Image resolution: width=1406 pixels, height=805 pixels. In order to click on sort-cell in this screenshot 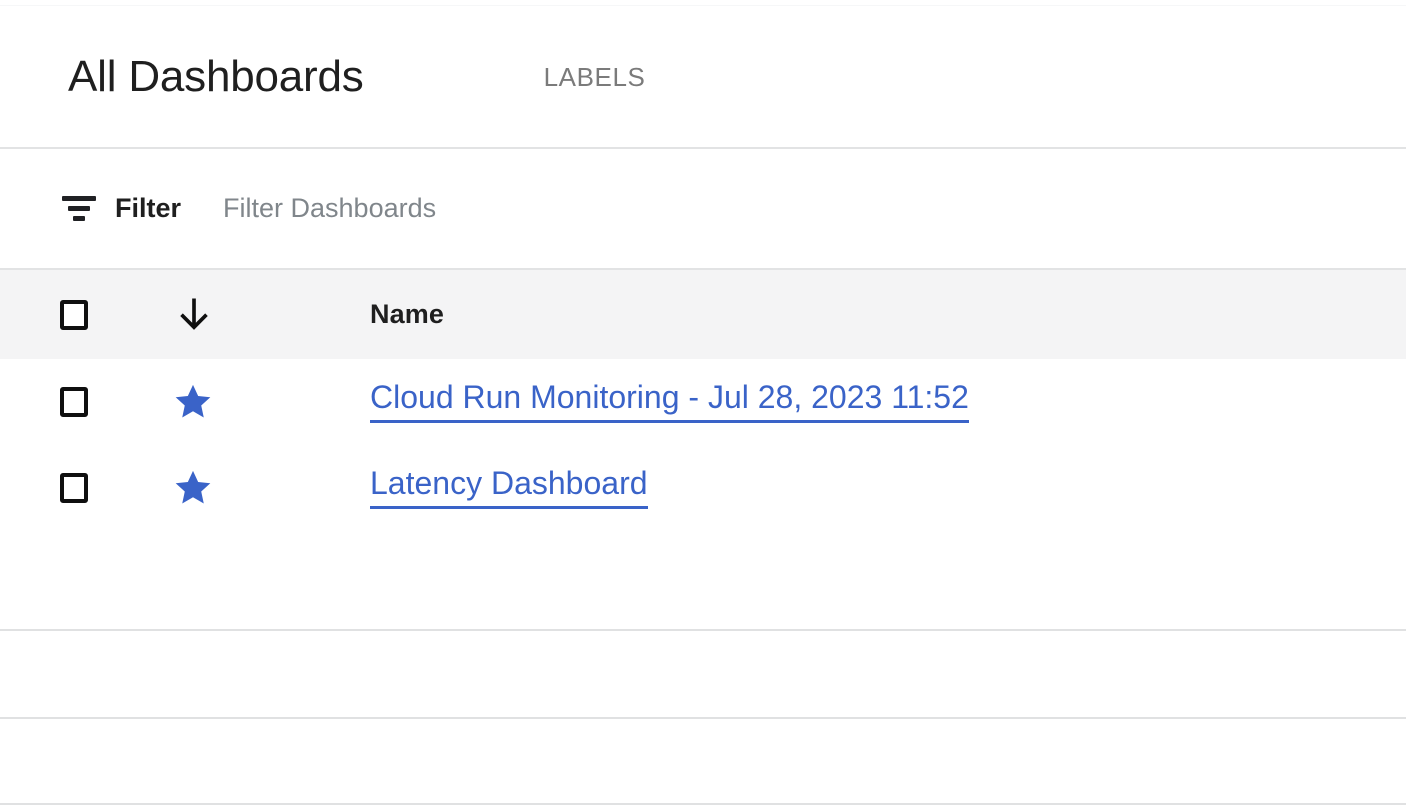, I will do `click(215, 315)`.